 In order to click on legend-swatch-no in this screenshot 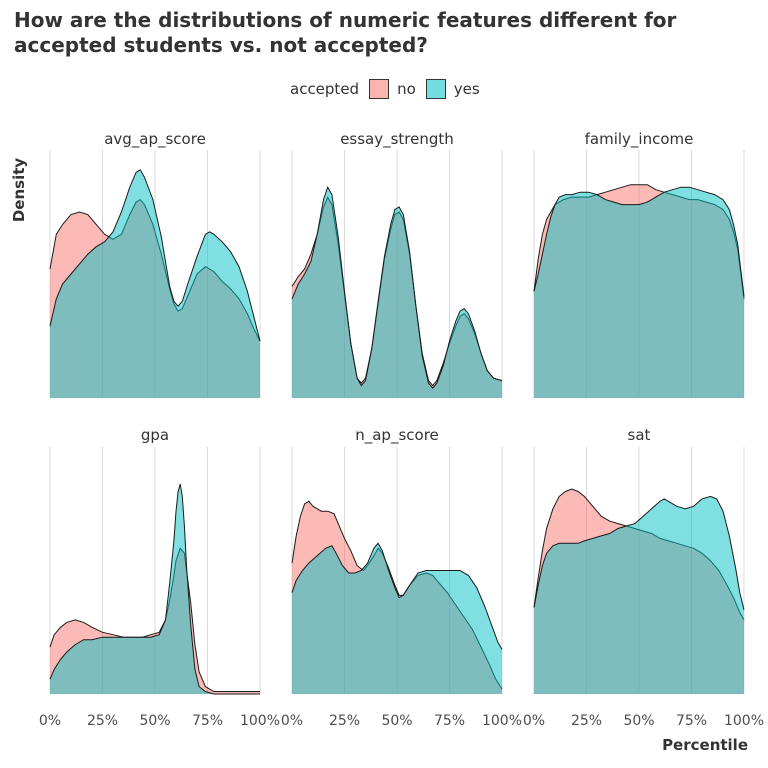, I will do `click(379, 89)`.